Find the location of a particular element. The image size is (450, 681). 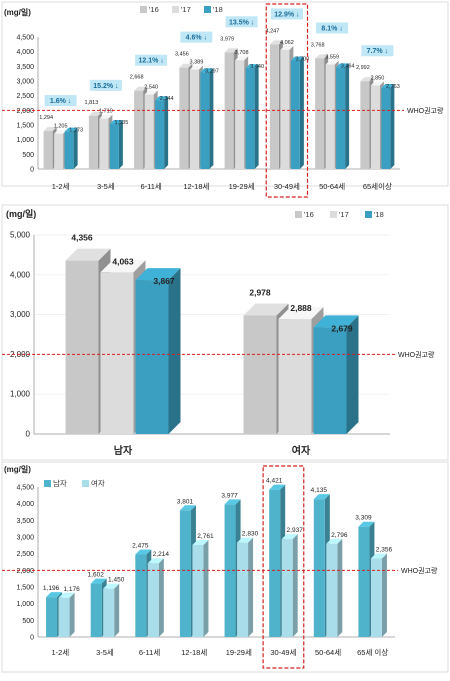

chart-0-data-label: 3,297 is located at coordinates (212, 71).